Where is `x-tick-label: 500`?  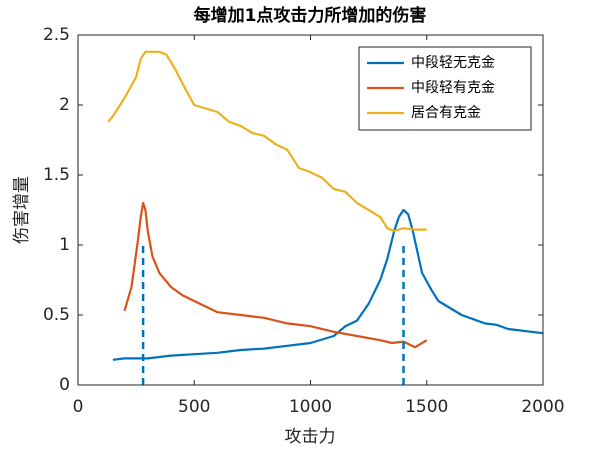 x-tick-label: 500 is located at coordinates (194, 407).